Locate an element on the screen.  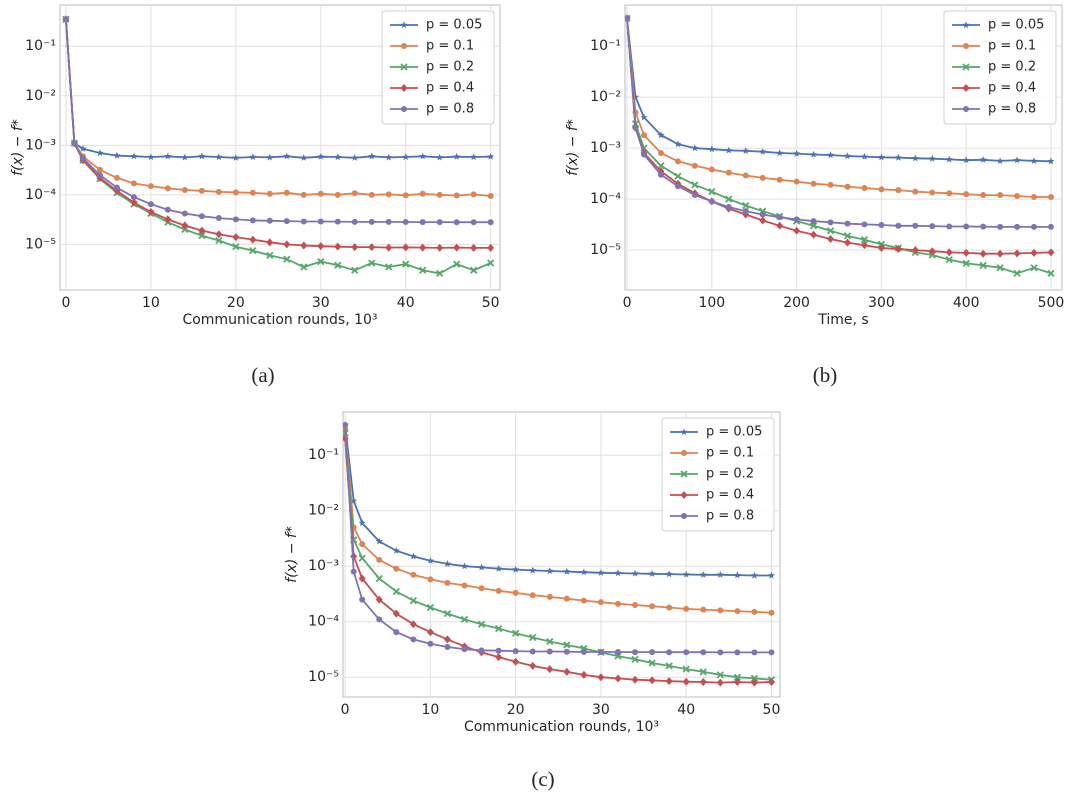
y-tick-label: 10⁻¹ is located at coordinates (605, 46).